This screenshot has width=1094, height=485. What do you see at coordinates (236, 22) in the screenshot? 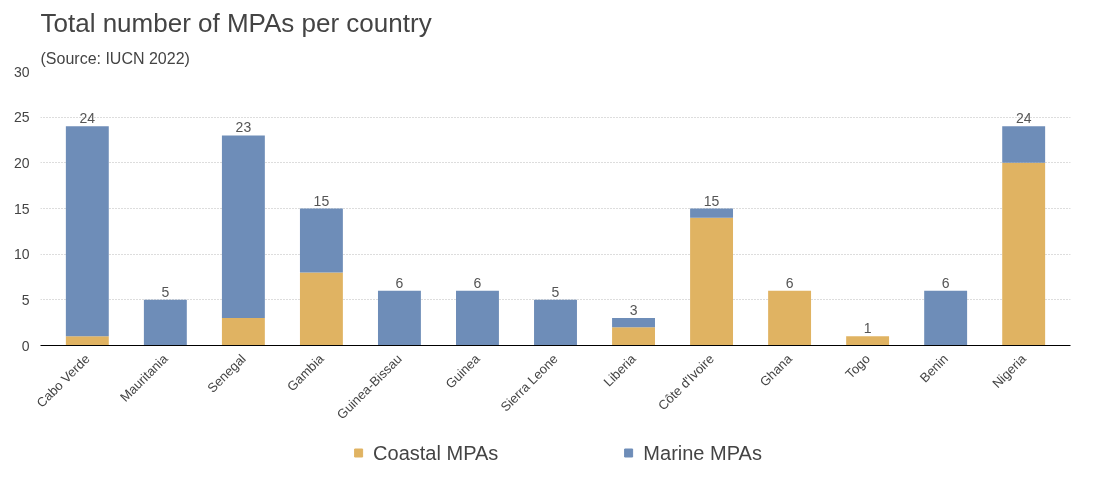
I see `chart-title: Total number of MPAs per country` at bounding box center [236, 22].